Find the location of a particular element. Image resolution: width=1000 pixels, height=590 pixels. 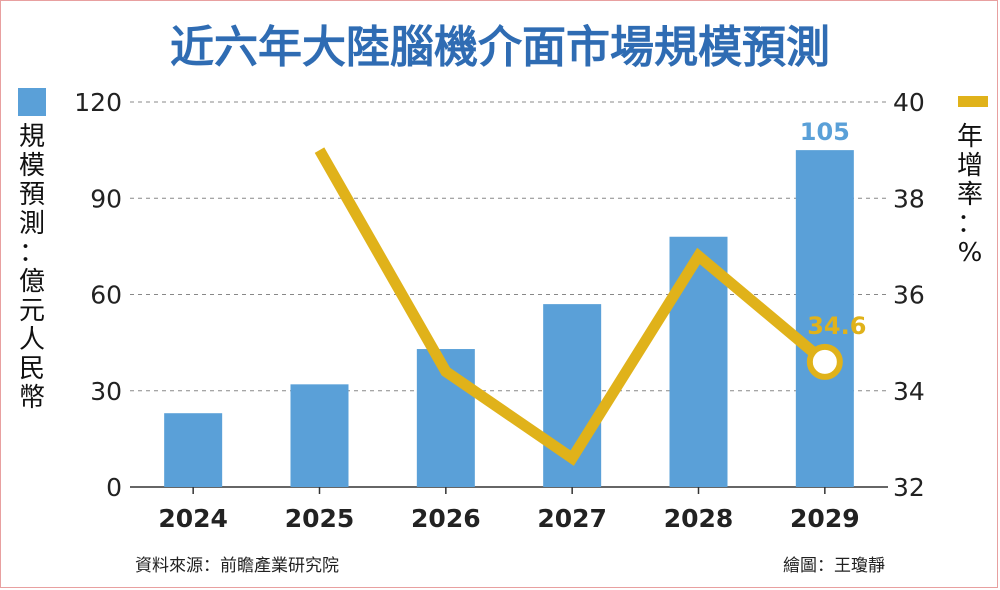

left-tick-label: 120 is located at coordinates (98, 102).